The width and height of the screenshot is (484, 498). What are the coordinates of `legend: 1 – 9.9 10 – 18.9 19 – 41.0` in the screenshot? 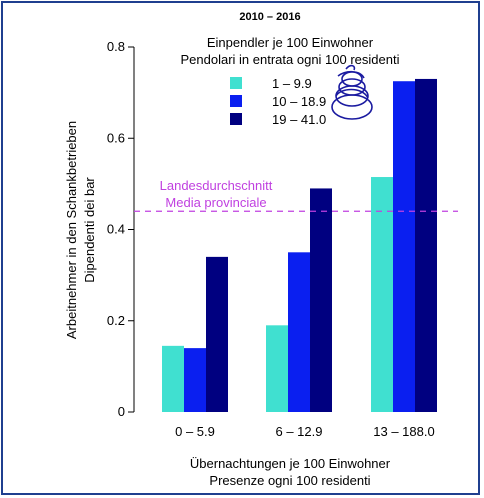 It's located at (278, 101).